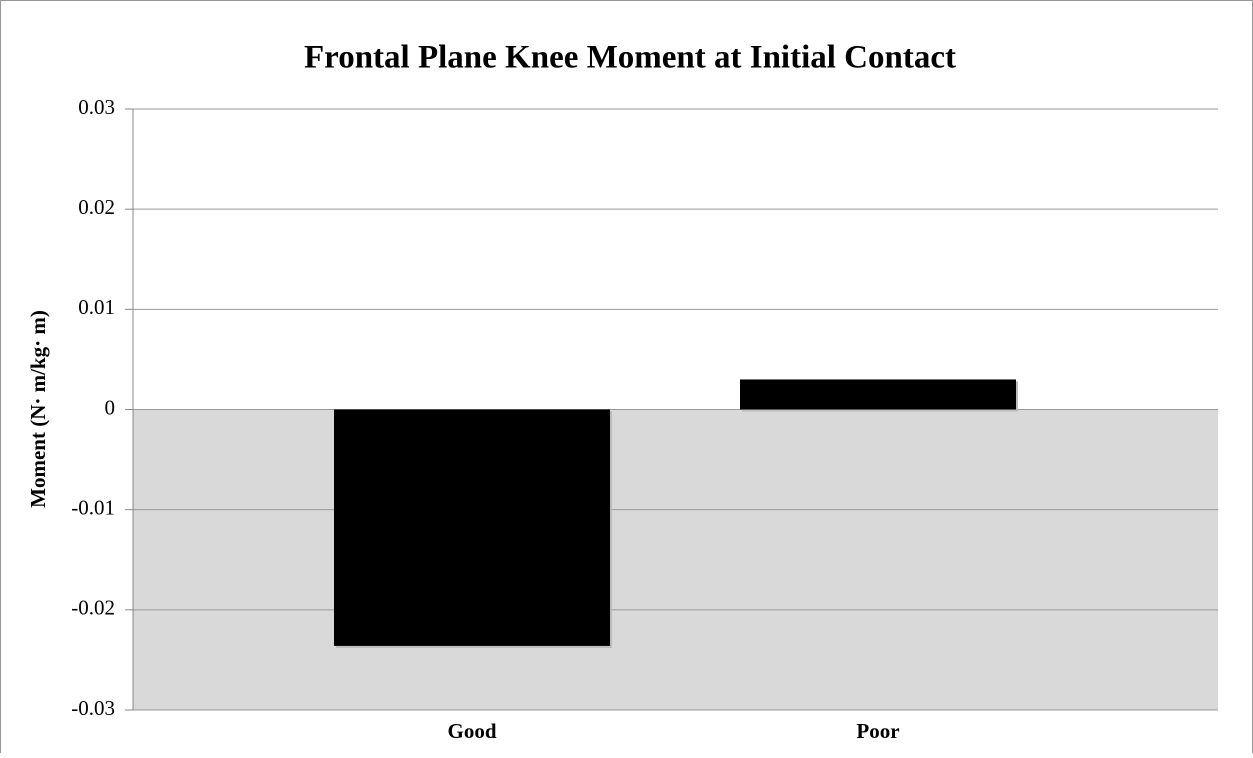 Image resolution: width=1253 pixels, height=758 pixels. Describe the element at coordinates (38, 409) in the screenshot. I see `y-axis-title: Moment (N· m/kg· m)` at that location.